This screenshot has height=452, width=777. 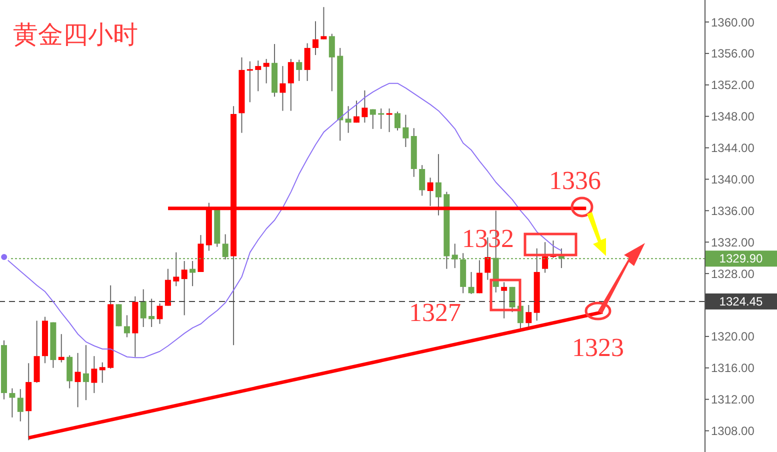 What do you see at coordinates (733, 53) in the screenshot?
I see `y-tick-label: 1356.00` at bounding box center [733, 53].